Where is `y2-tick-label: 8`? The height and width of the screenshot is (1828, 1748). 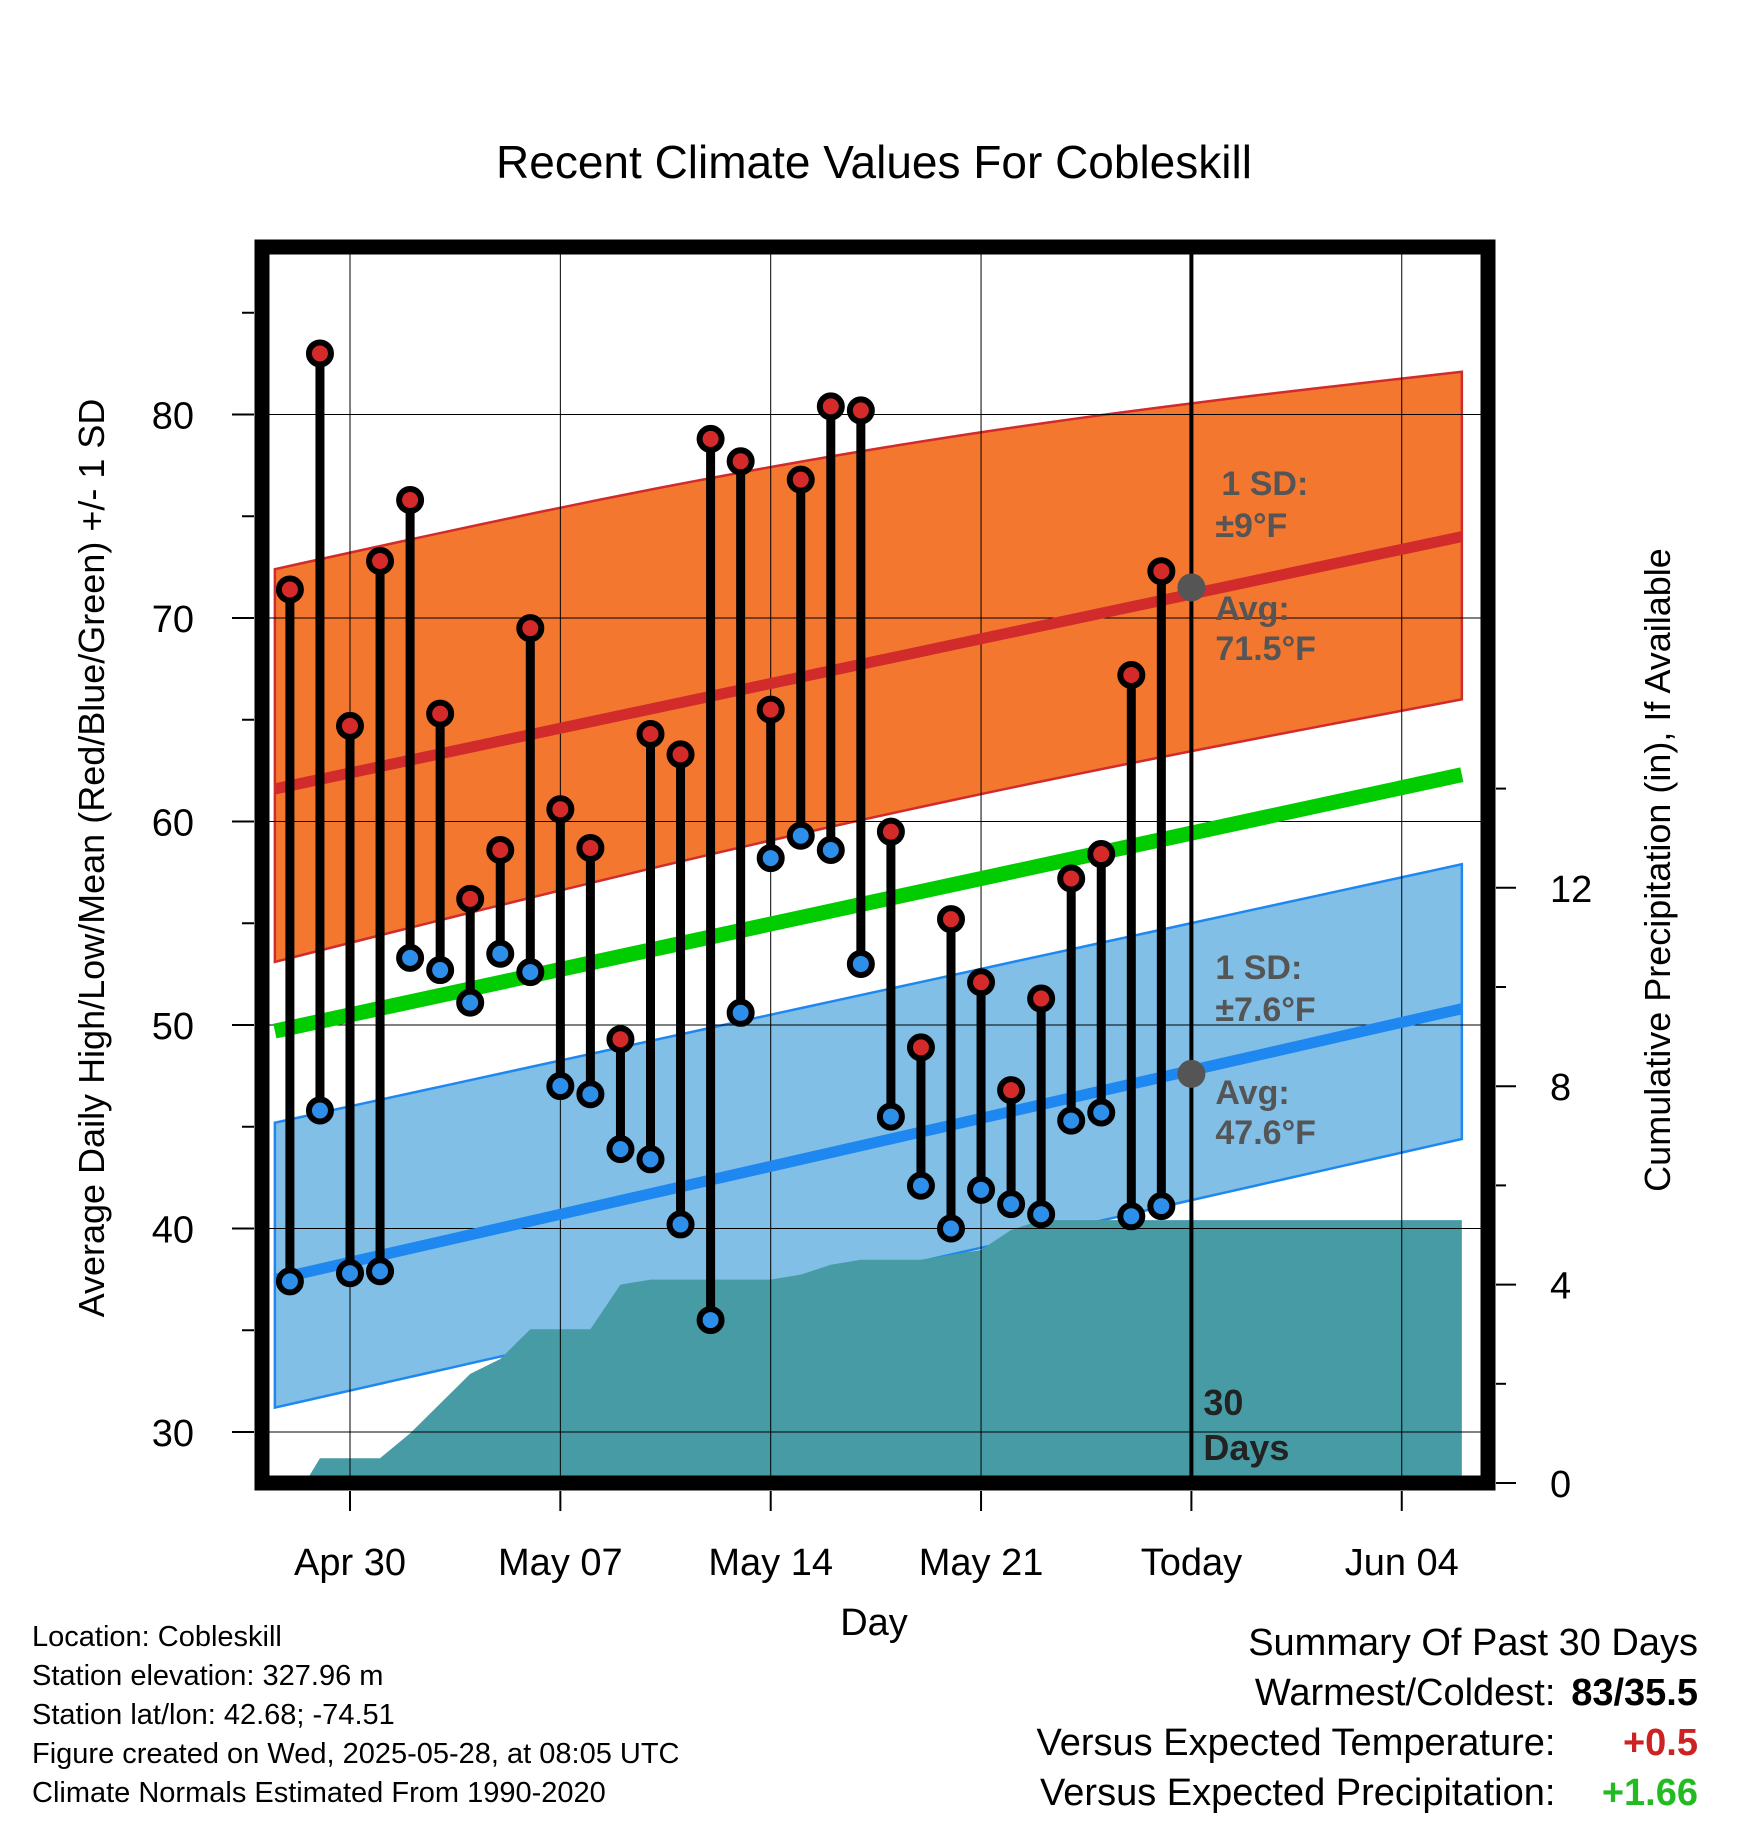 y2-tick-label: 8 is located at coordinates (1560, 1088).